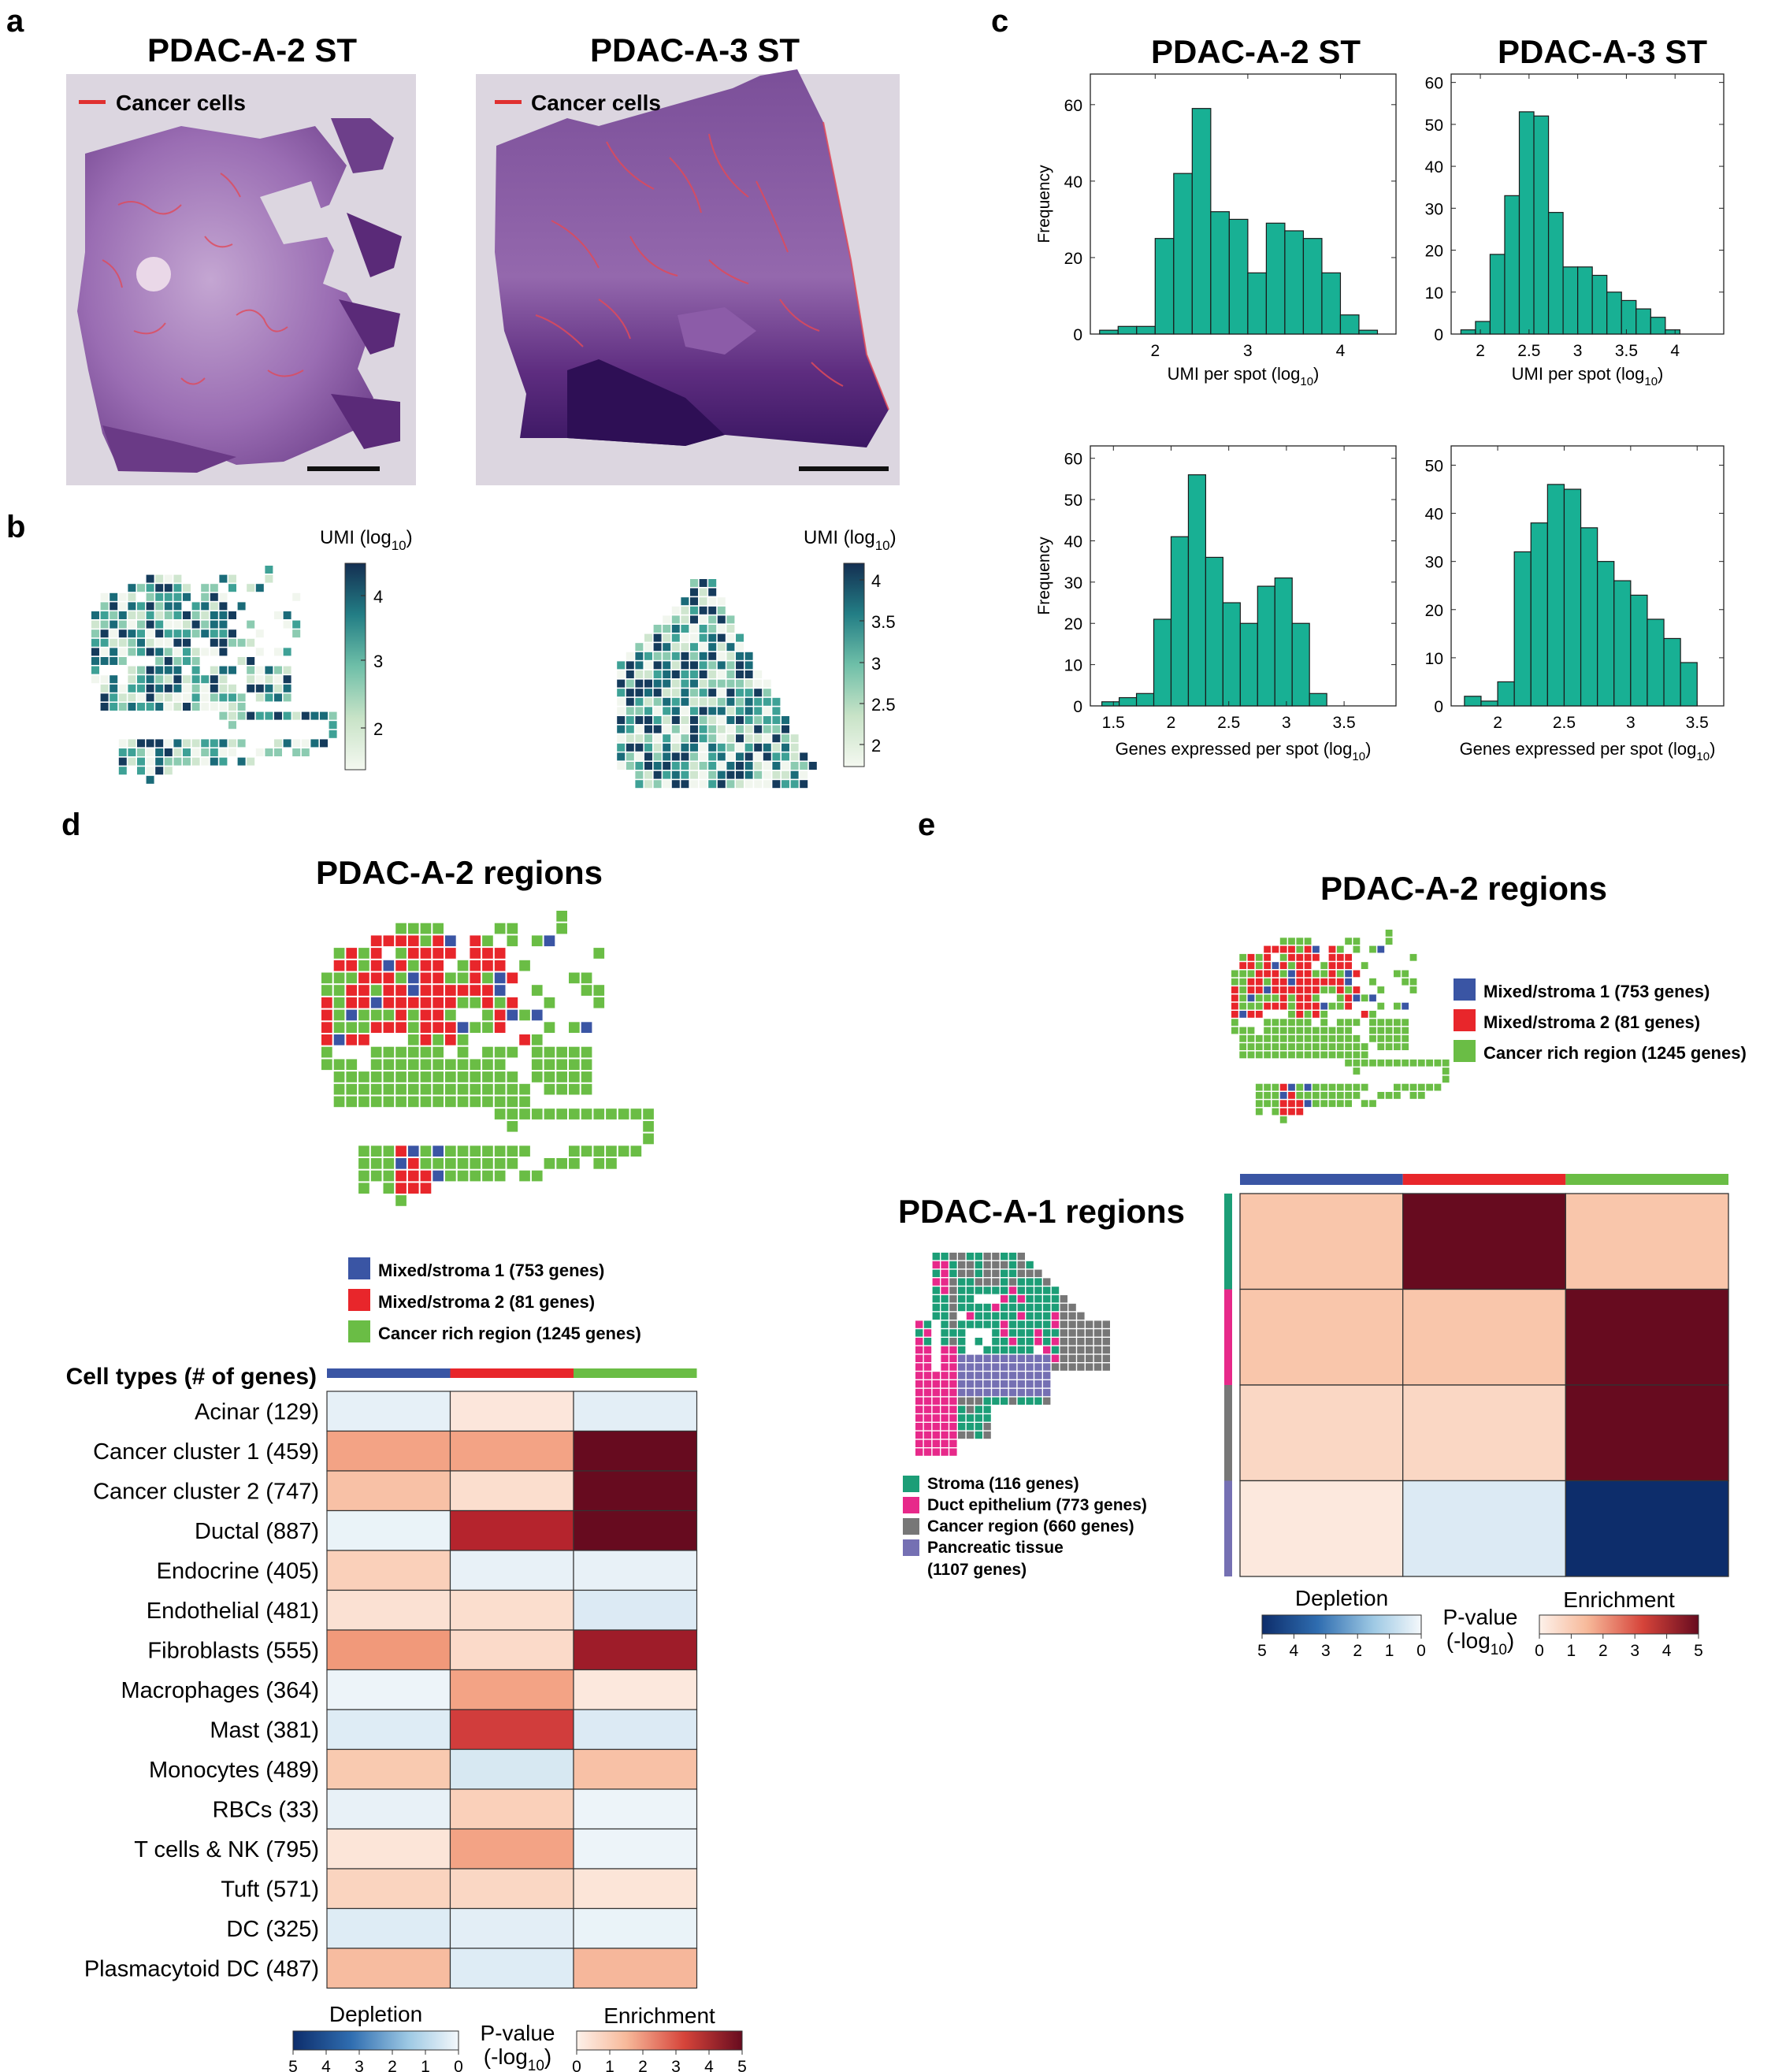  What do you see at coordinates (257, 1531) in the screenshot?
I see `heatmap-row-label: Ductal (887)` at bounding box center [257, 1531].